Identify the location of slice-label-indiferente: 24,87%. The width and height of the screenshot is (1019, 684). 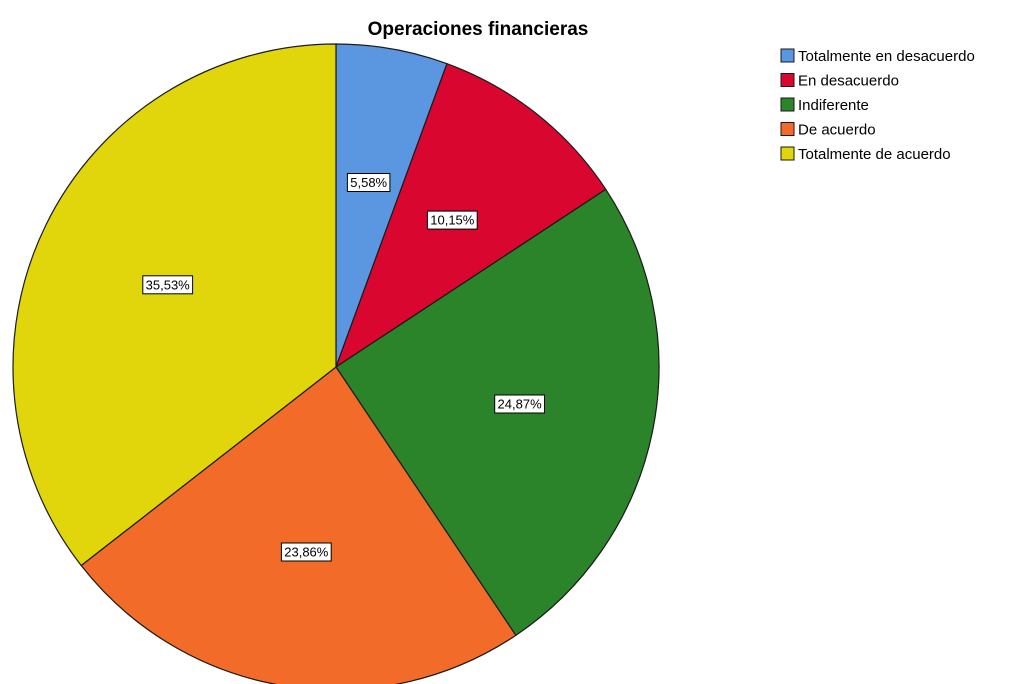
(520, 404).